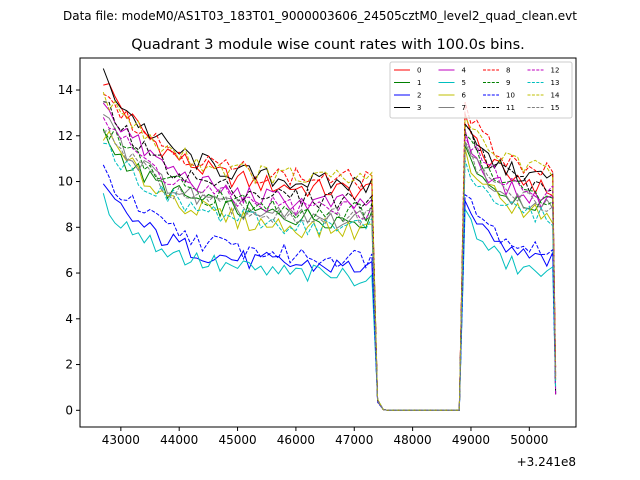 This screenshot has height=480, width=640. I want to click on y-tick-label: 2, so click(69, 365).